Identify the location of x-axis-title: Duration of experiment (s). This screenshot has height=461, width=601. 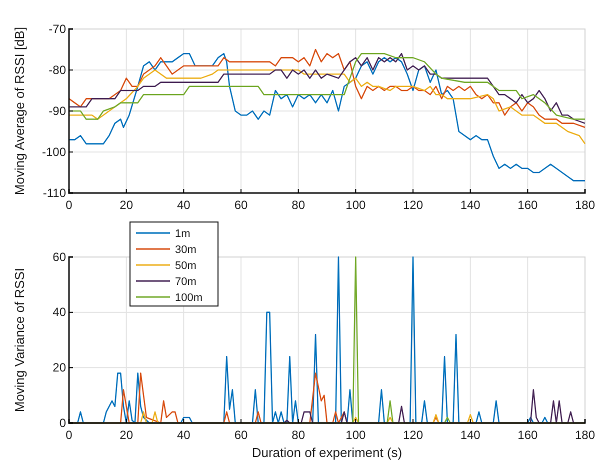
(327, 452).